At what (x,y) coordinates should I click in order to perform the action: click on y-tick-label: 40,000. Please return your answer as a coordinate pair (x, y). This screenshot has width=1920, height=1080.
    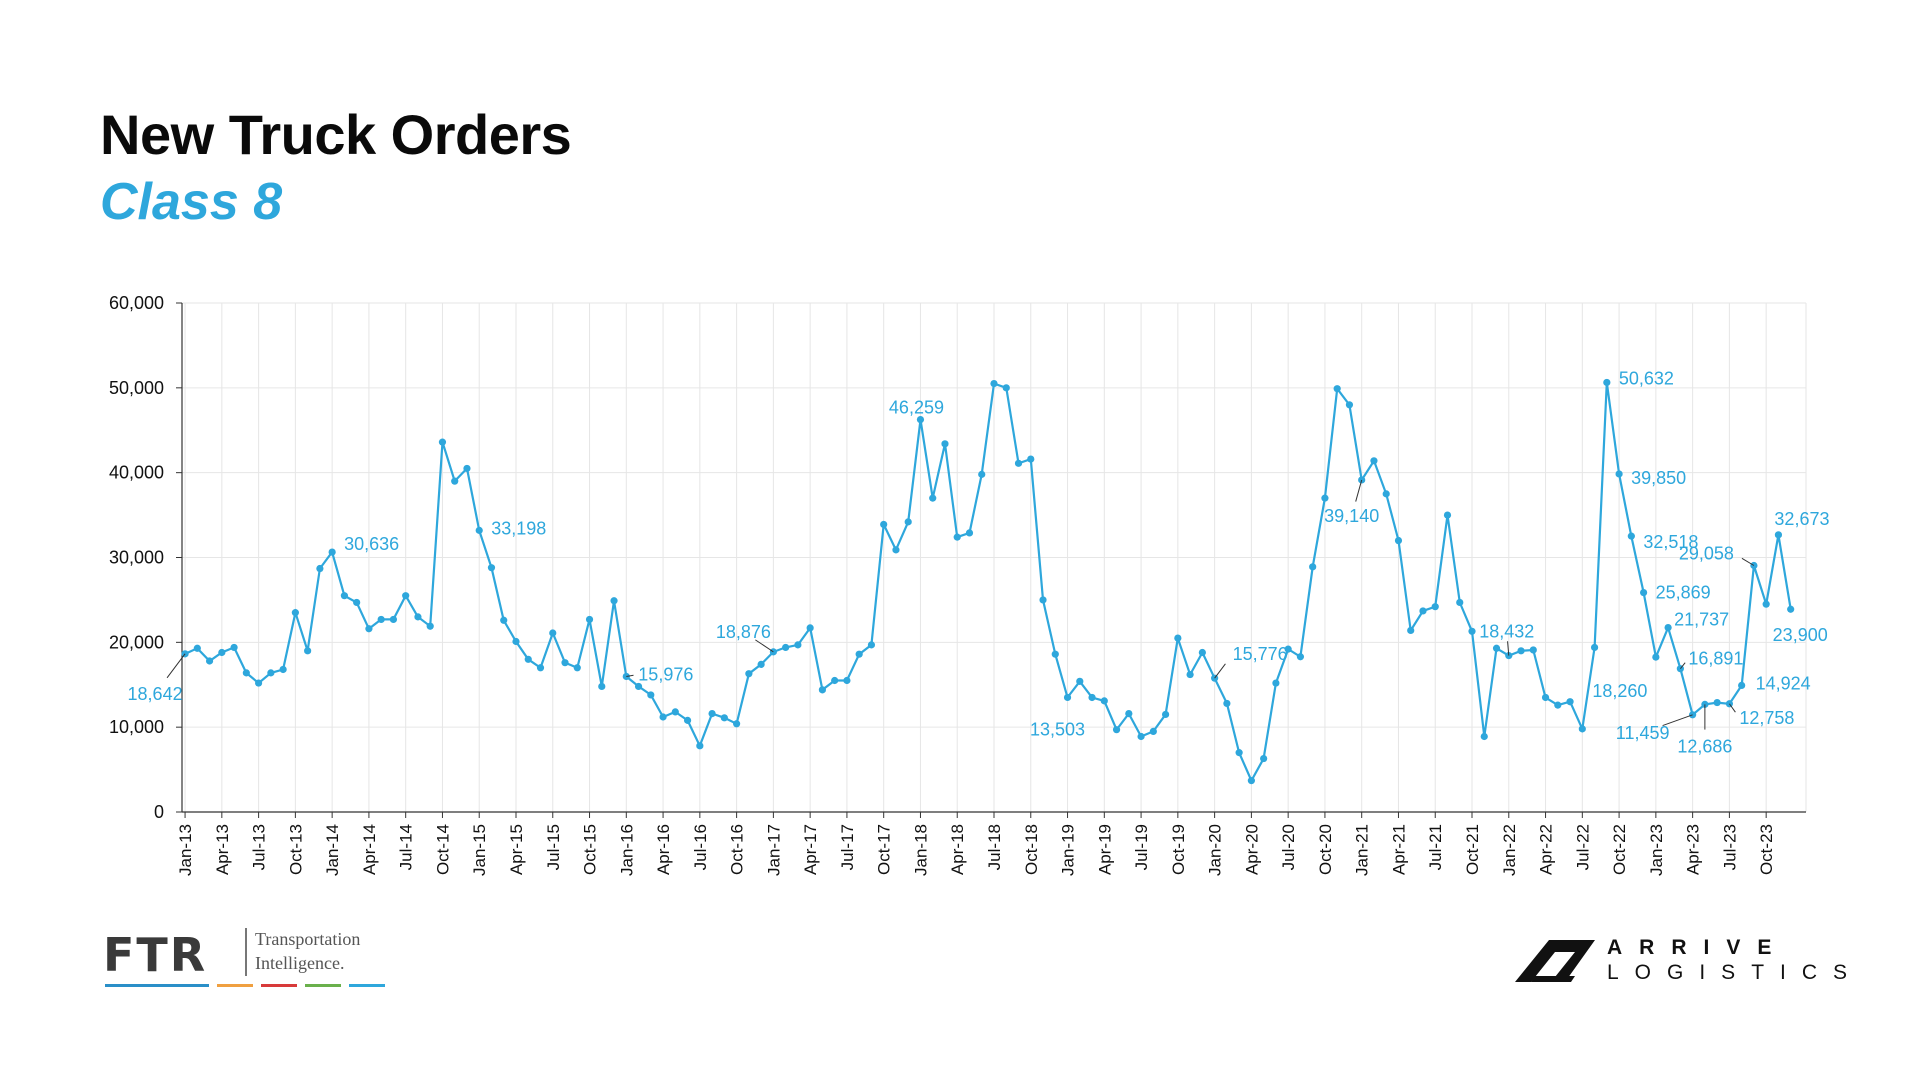
    Looking at the image, I should click on (136, 473).